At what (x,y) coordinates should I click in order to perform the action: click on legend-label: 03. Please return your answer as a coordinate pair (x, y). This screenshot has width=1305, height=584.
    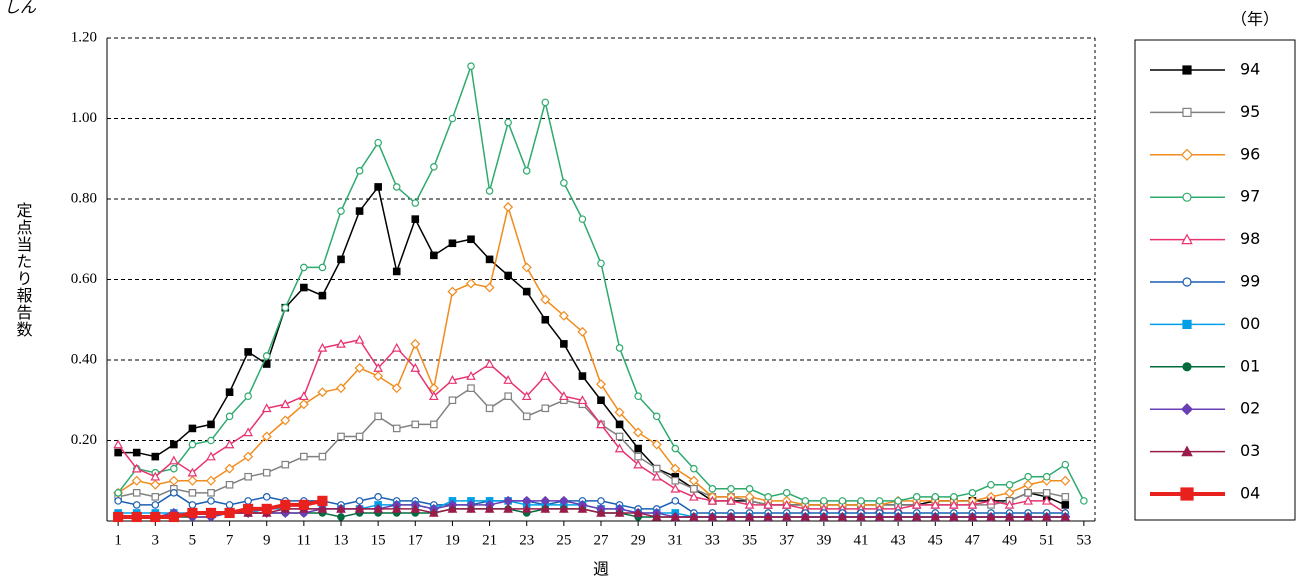
    Looking at the image, I should click on (1250, 450).